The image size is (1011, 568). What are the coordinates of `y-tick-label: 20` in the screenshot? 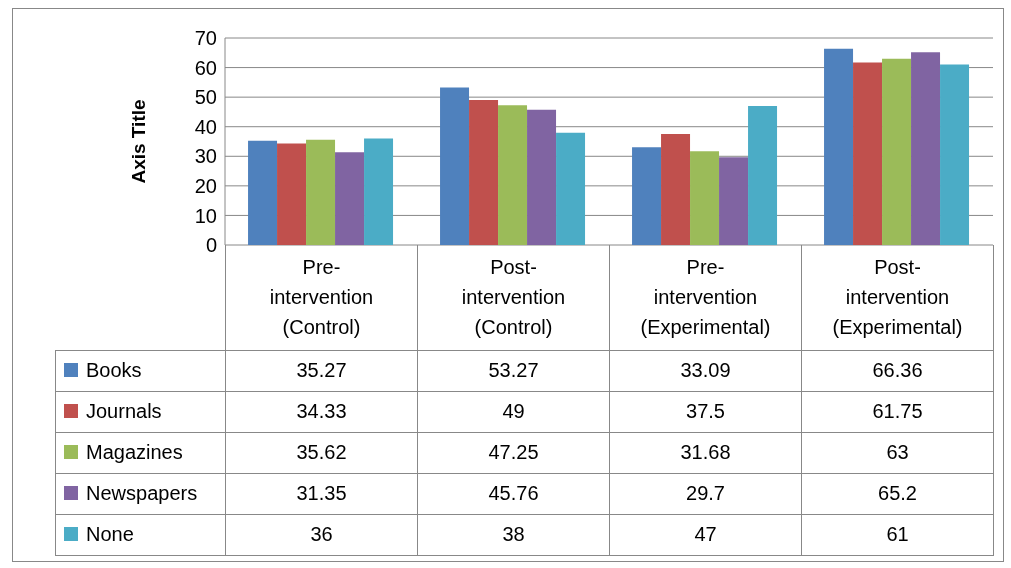 It's located at (205, 185).